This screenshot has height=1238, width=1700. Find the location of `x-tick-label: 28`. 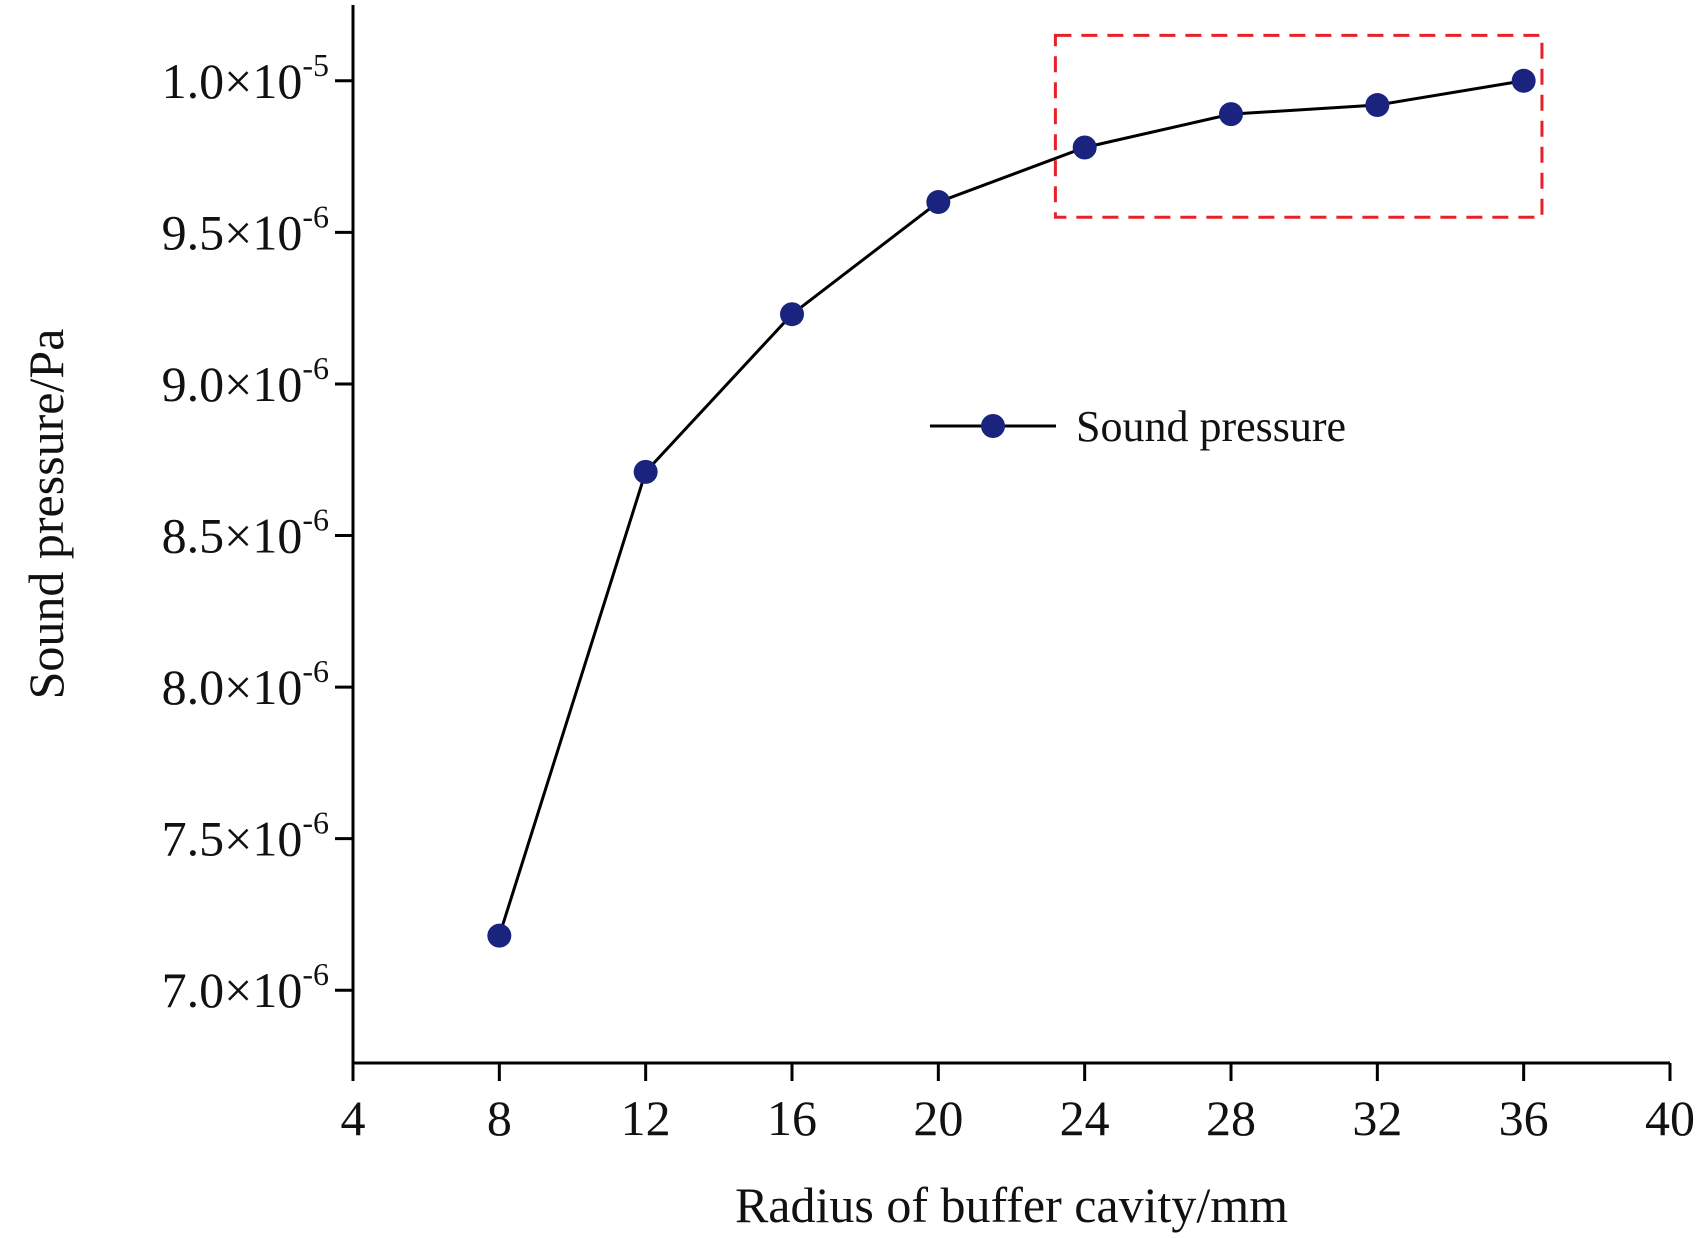

x-tick-label: 28 is located at coordinates (1231, 1118).